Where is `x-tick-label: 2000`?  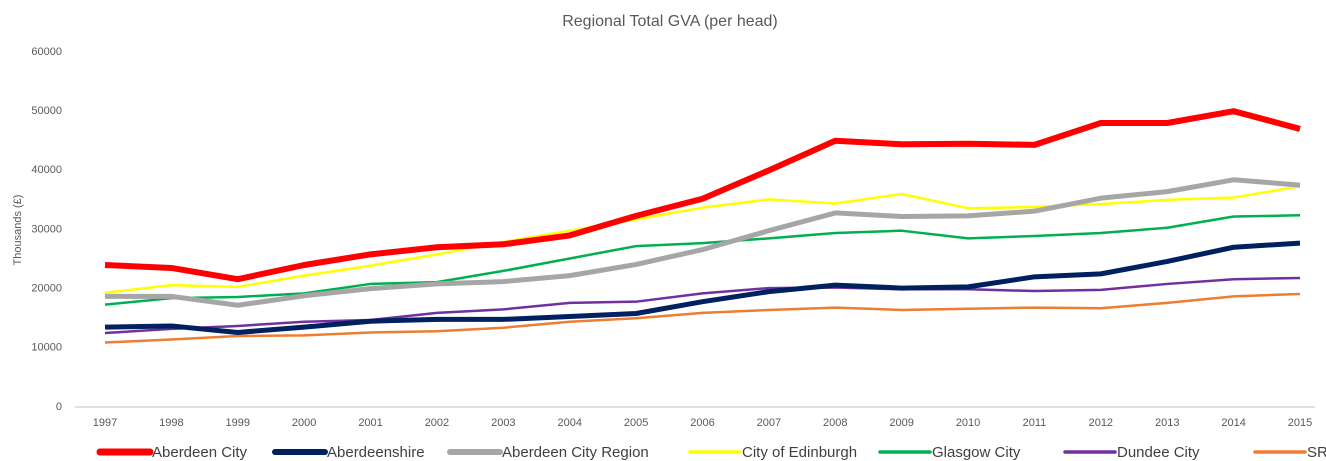 x-tick-label: 2000 is located at coordinates (304, 423).